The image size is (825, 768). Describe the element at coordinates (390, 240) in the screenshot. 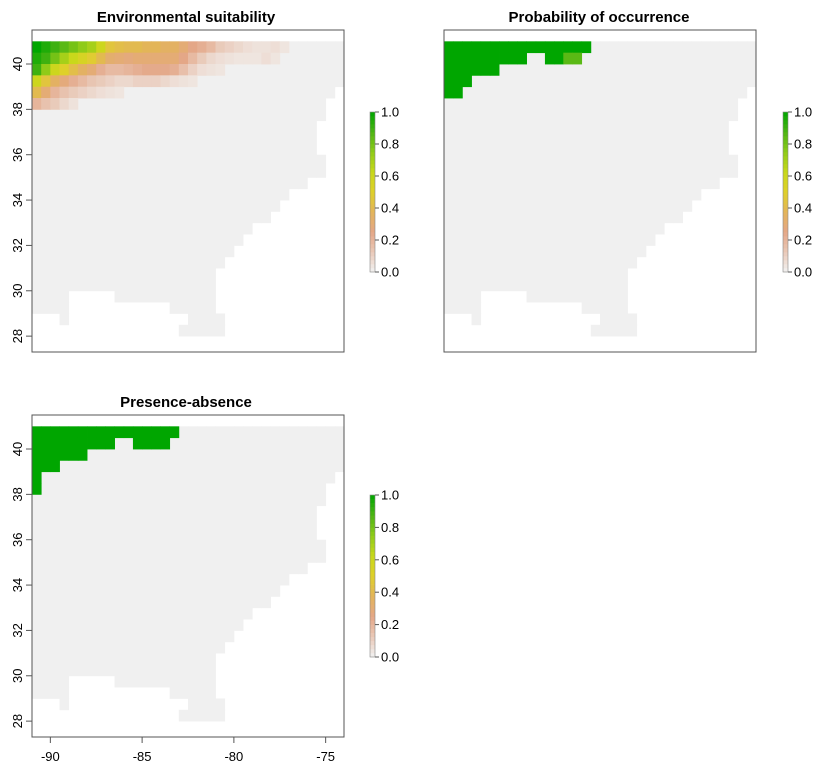

I see `legend-tick-label: 0.2` at that location.